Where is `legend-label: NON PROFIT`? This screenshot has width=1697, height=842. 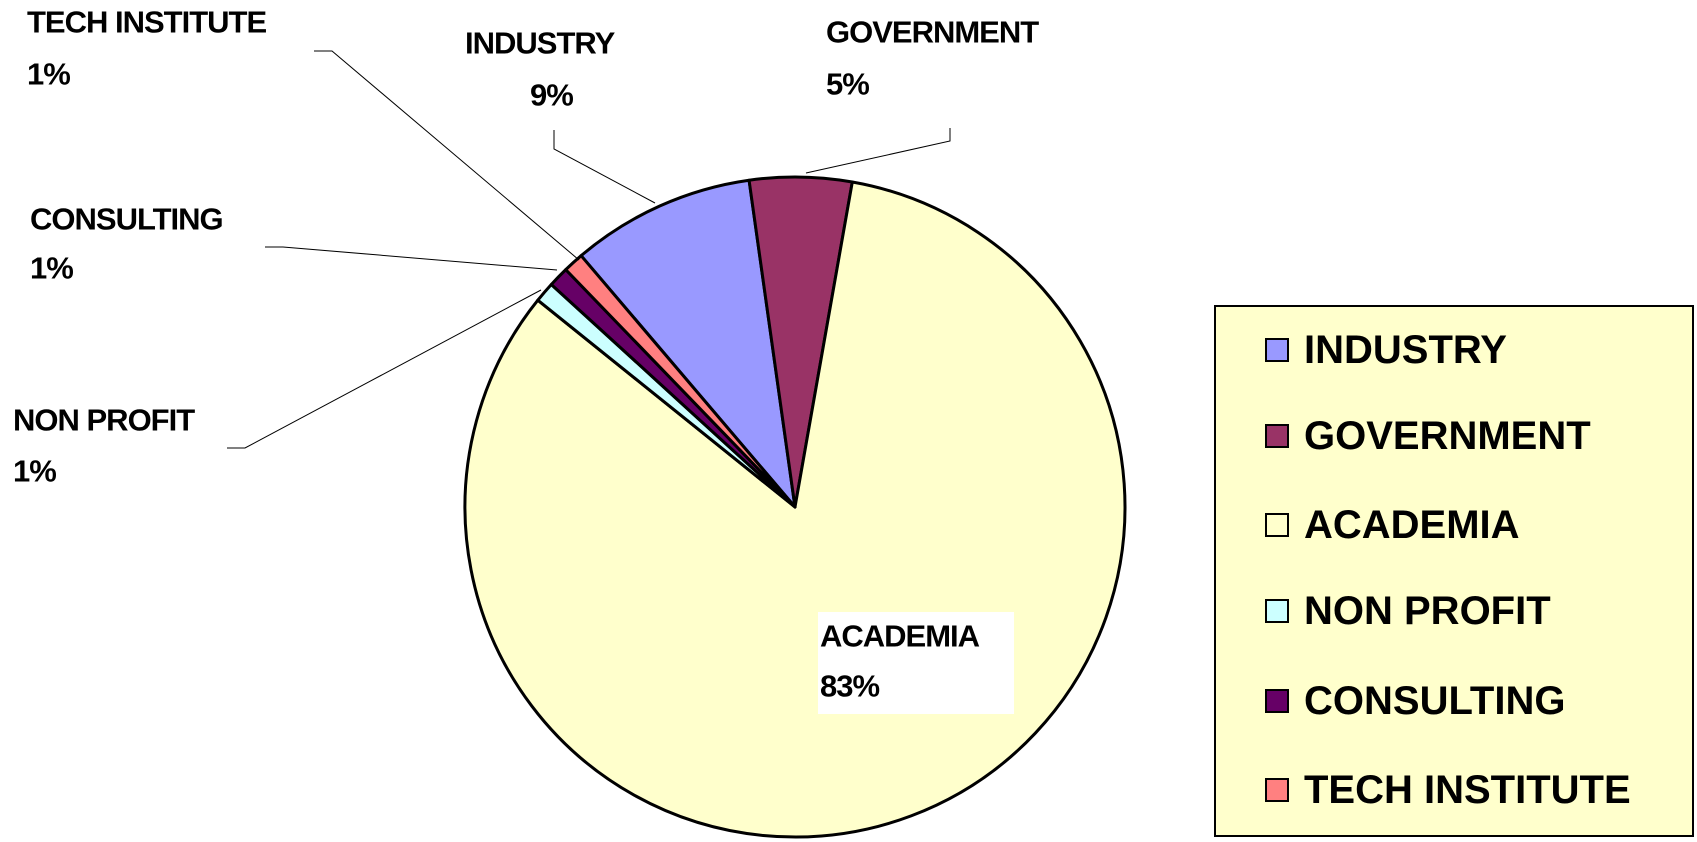
legend-label: NON PROFIT is located at coordinates (1427, 611).